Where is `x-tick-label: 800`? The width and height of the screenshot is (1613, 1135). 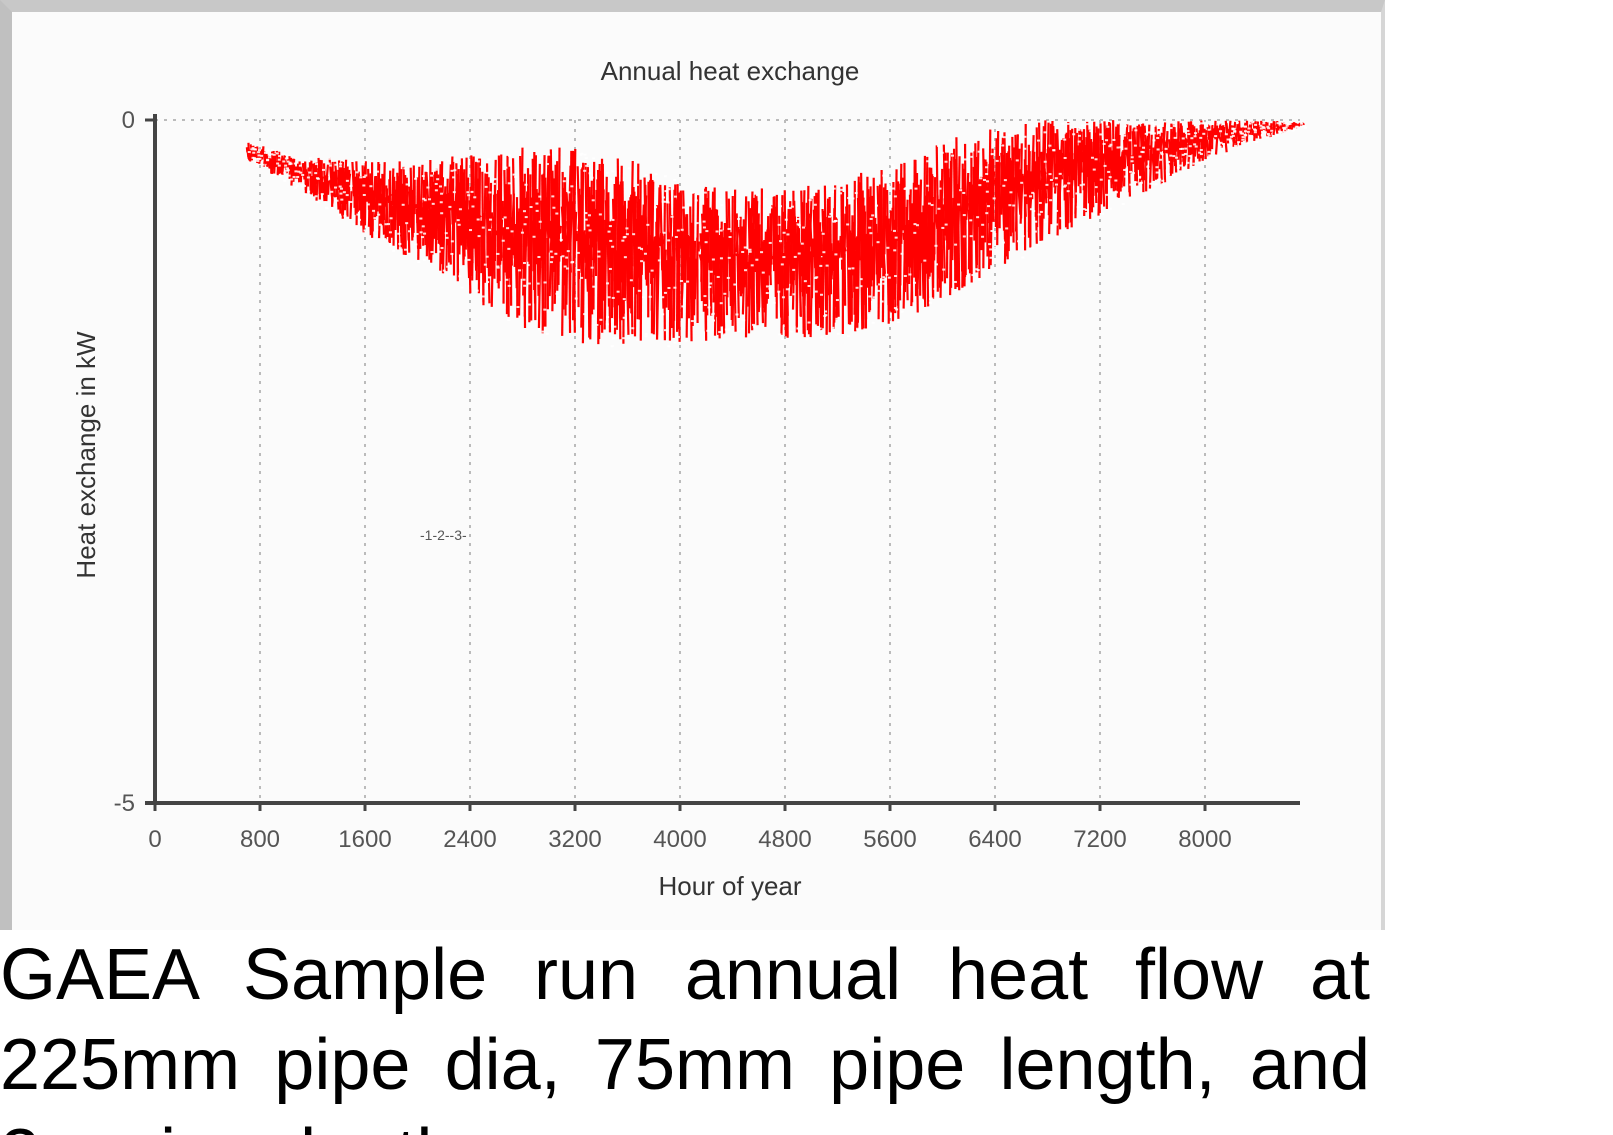 x-tick-label: 800 is located at coordinates (260, 839).